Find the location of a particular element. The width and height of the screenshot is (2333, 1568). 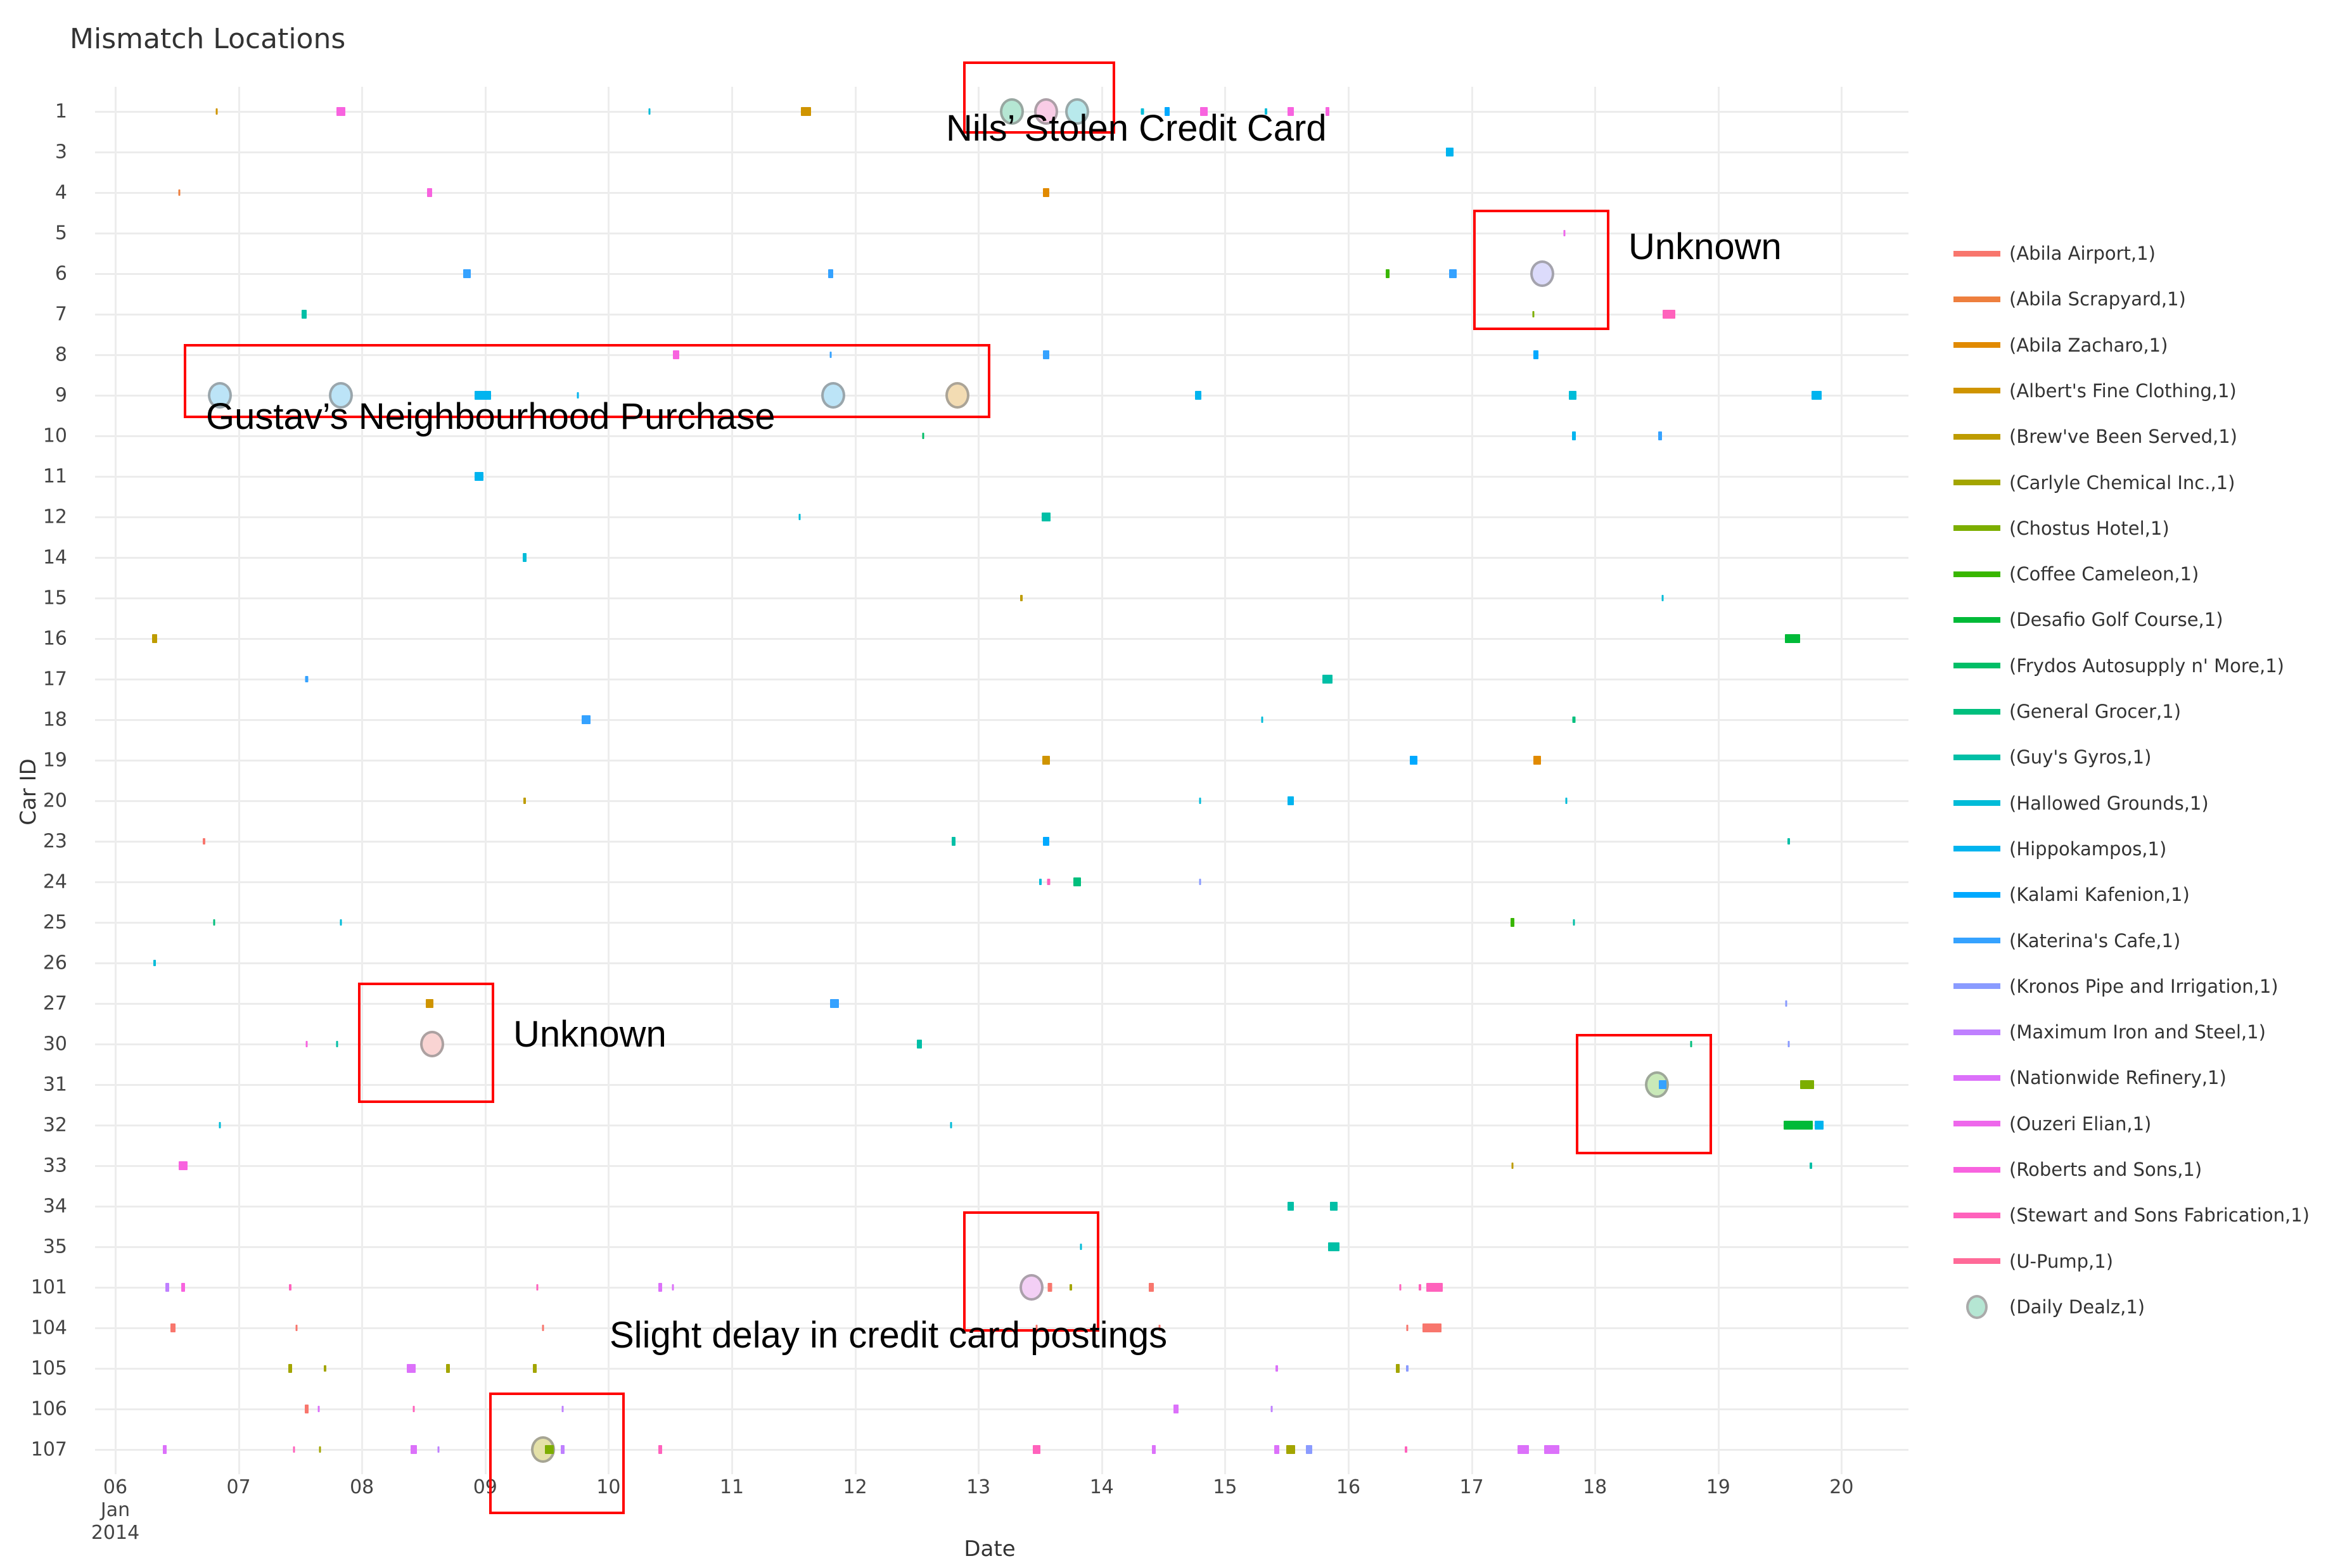

legend-item: (Frydos Autosupply n' More,1) is located at coordinates (2118, 666).